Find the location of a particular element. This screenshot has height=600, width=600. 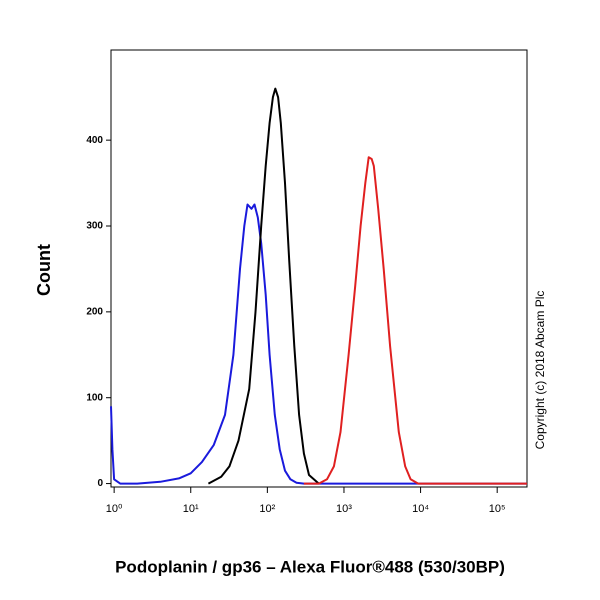

x-tick-label: 10¹ is located at coordinates (191, 509).